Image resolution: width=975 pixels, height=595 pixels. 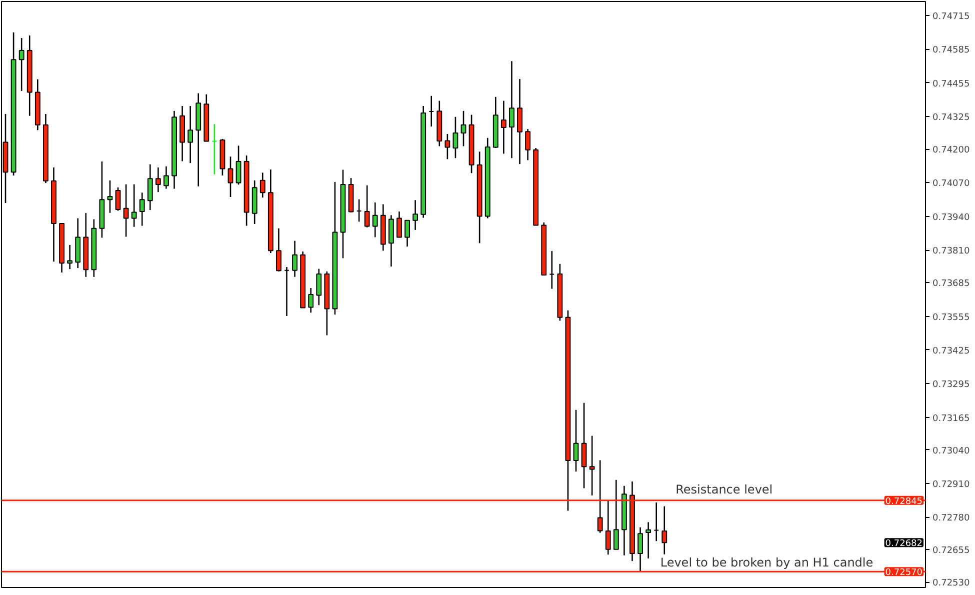 What do you see at coordinates (951, 251) in the screenshot?
I see `y-tick-label: 0.73810` at bounding box center [951, 251].